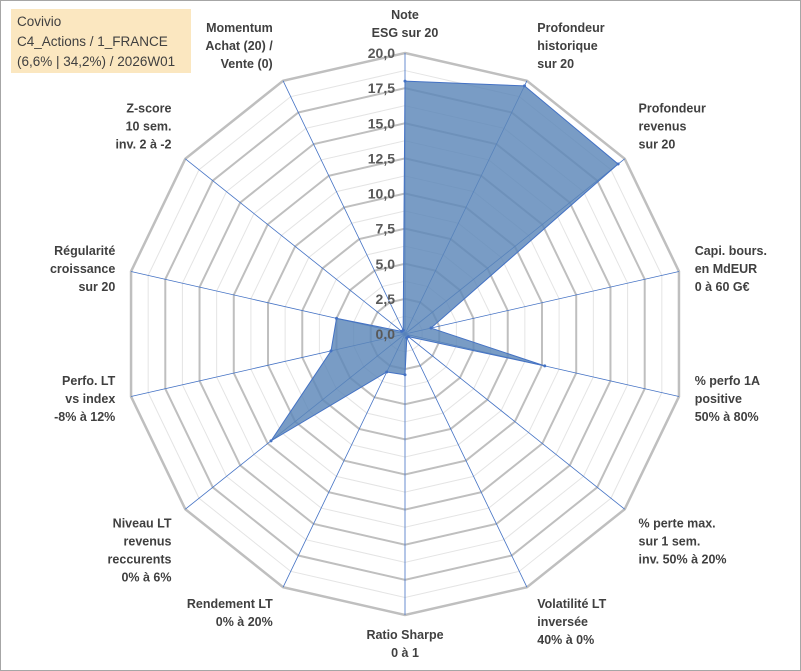 Image resolution: width=801 pixels, height=671 pixels. Describe the element at coordinates (431, 328) in the screenshot. I see `data-point-capi-bours` at that location.